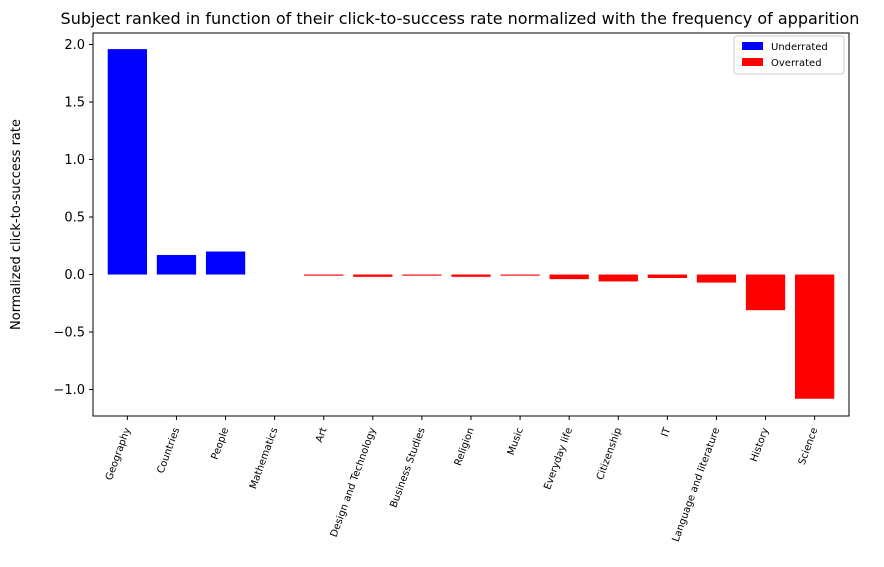 This screenshot has height=567, width=884. What do you see at coordinates (569, 277) in the screenshot?
I see `bar-everyday-life` at bounding box center [569, 277].